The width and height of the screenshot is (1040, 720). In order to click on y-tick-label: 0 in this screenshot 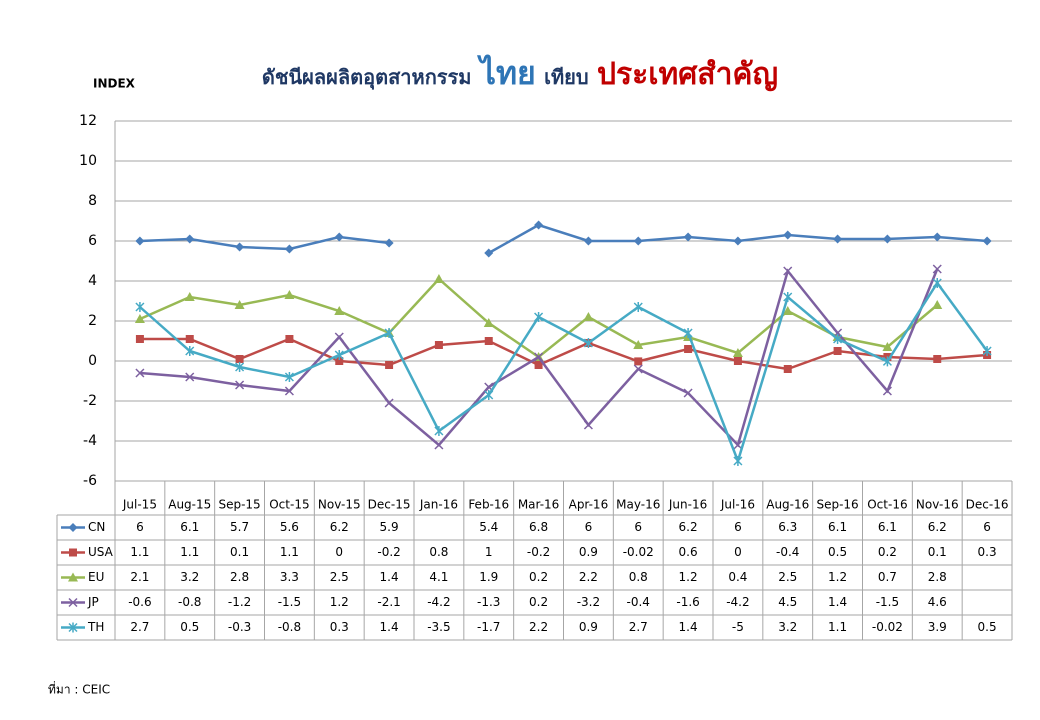, I will do `click(92, 361)`.